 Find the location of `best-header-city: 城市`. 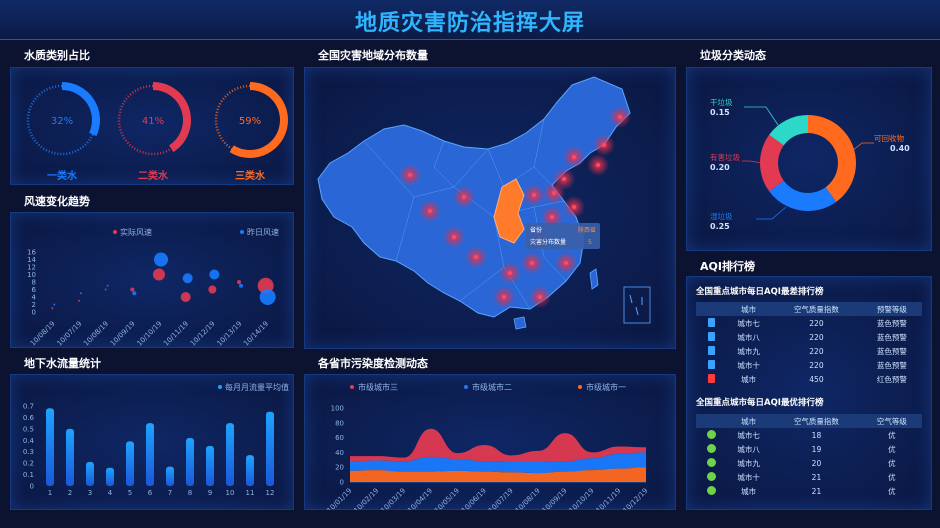

best-header-city: 城市 is located at coordinates (749, 421).